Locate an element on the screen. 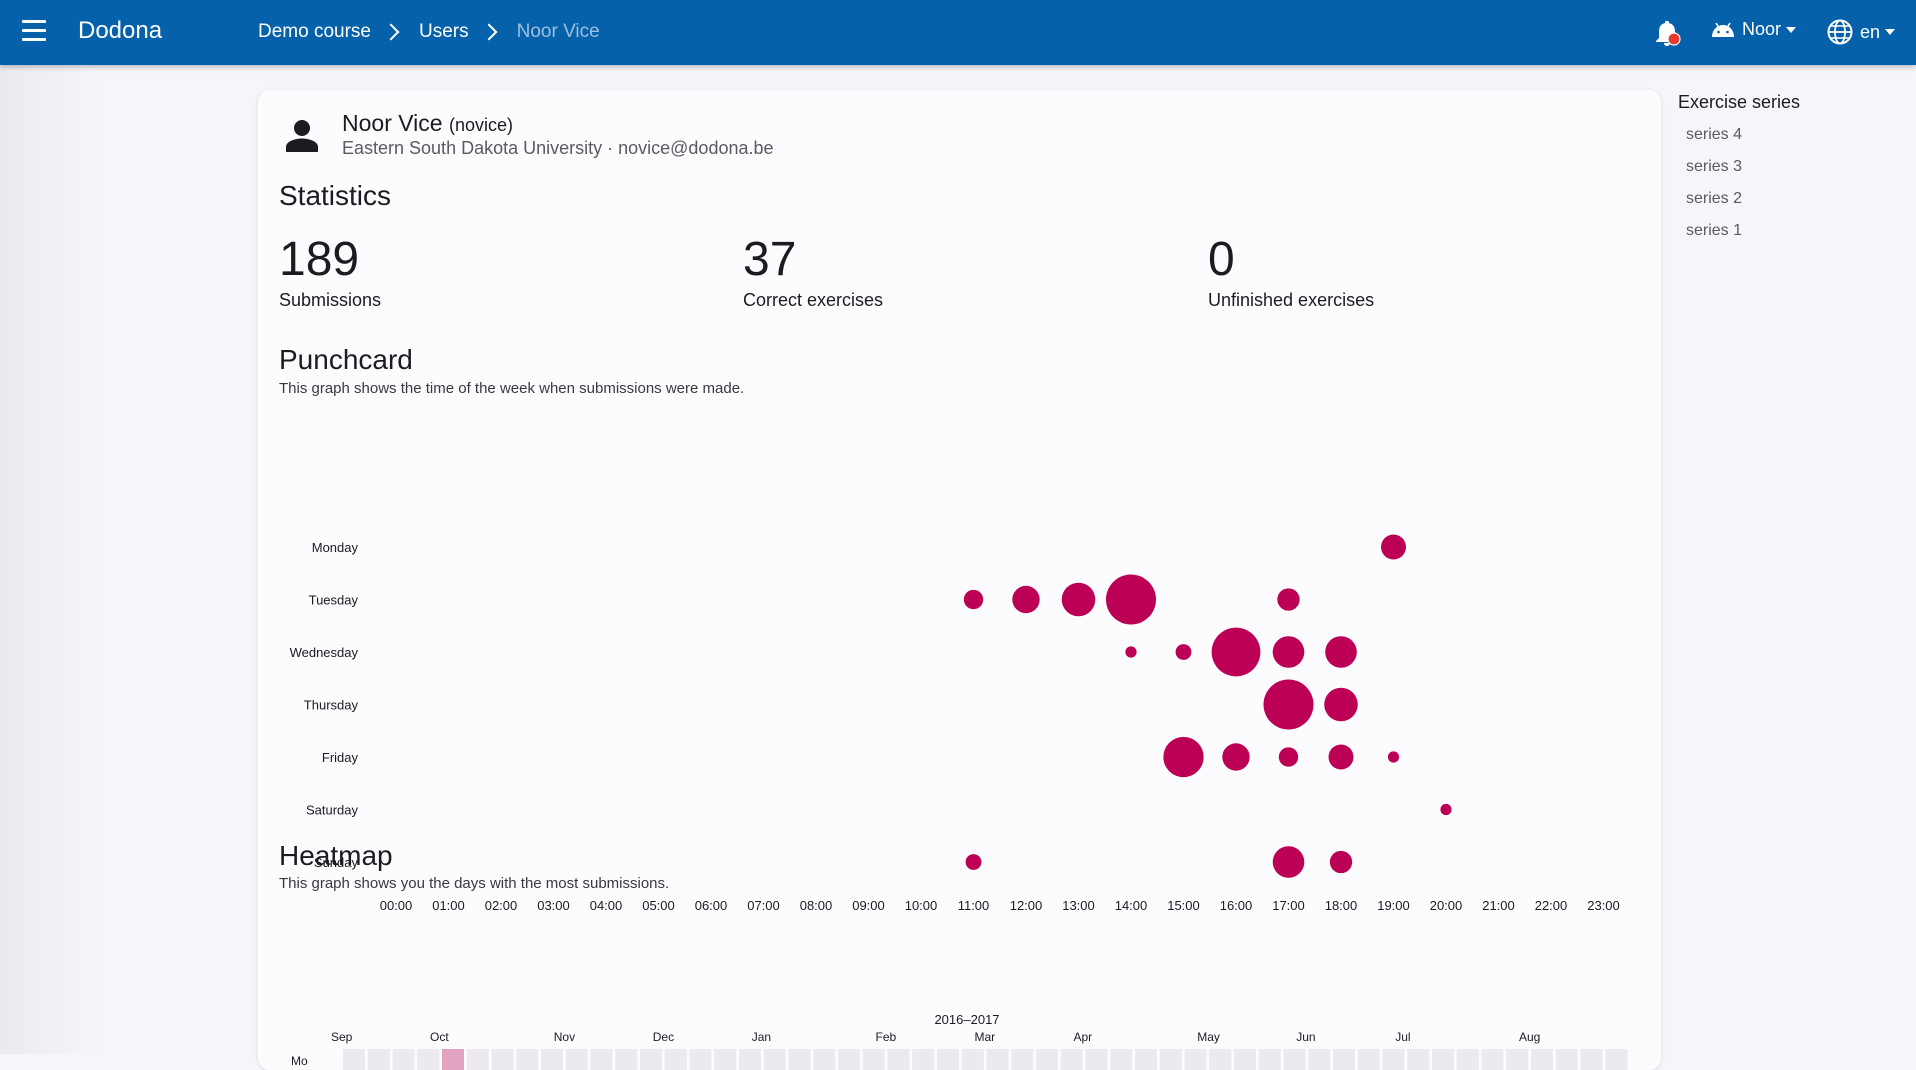 The width and height of the screenshot is (1916, 1070). punchcard-hour-label: 00:00 is located at coordinates (396, 905).